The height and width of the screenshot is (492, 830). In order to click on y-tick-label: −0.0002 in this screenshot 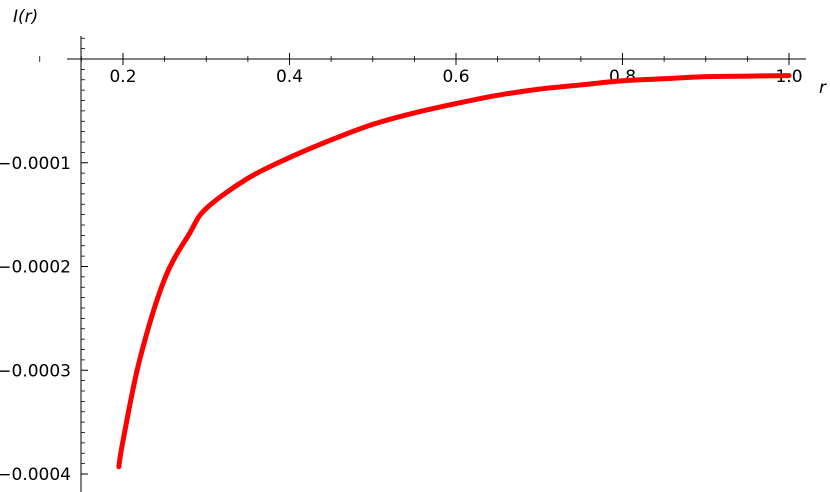, I will do `click(35, 268)`.